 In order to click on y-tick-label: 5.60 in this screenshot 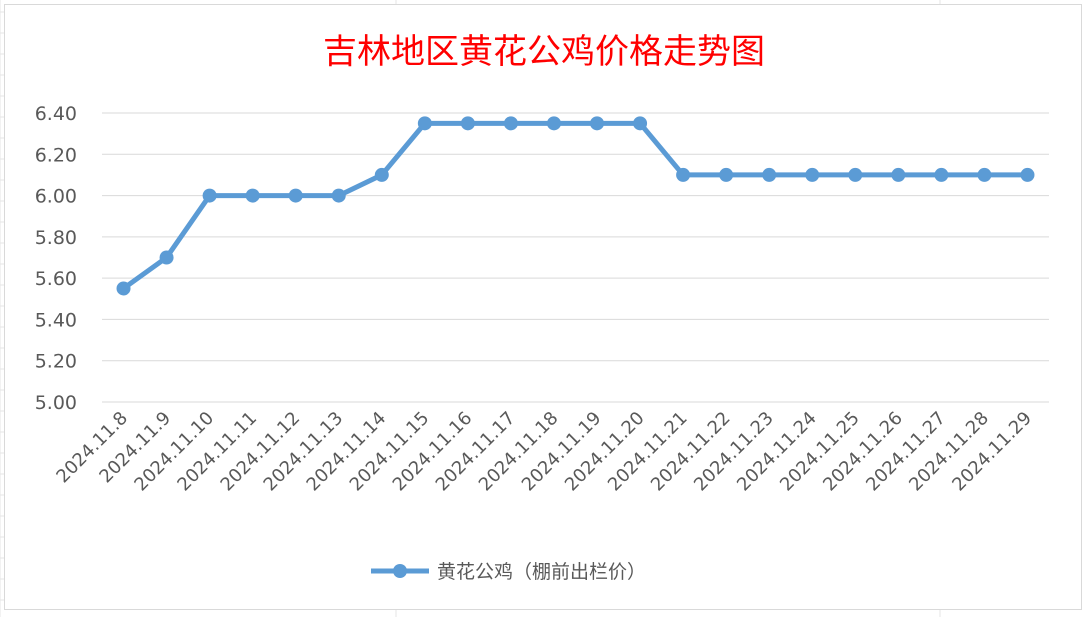, I will do `click(56, 279)`.